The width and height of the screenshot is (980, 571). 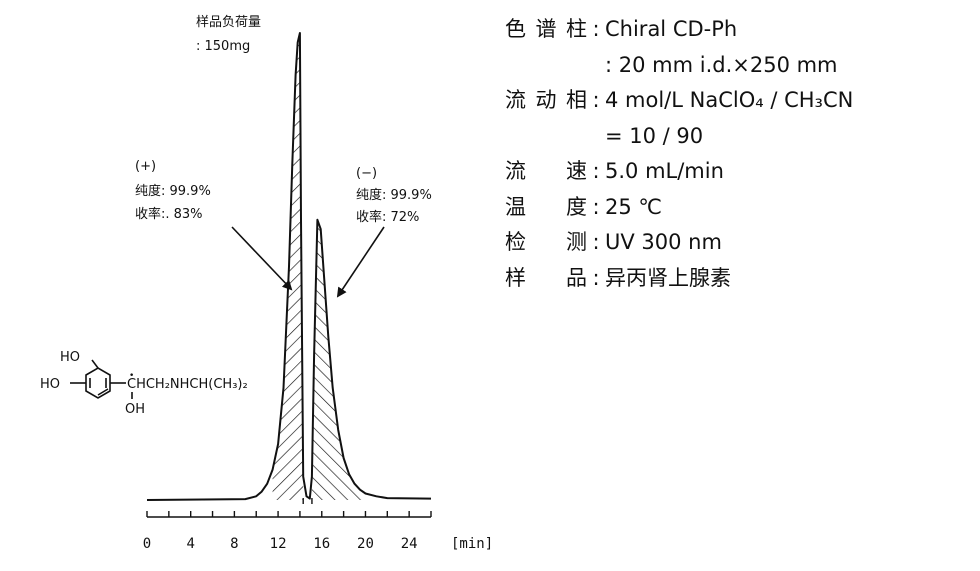 I want to click on condition-label: 温 度, so click(x=546, y=206).